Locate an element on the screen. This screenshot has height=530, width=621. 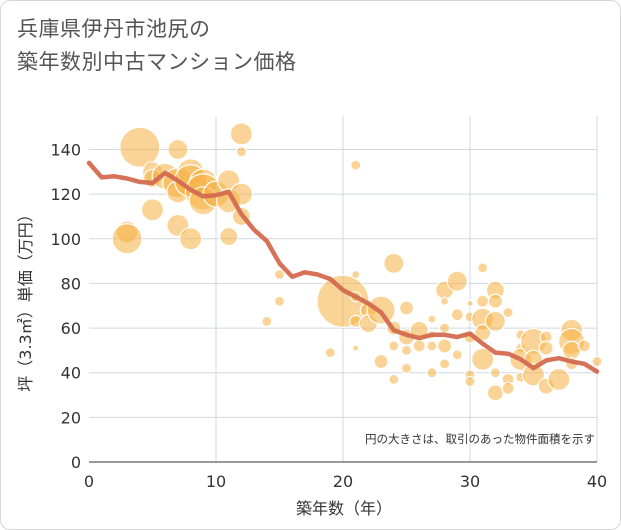
y-axis-label: 坪（3.3㎡）単価（万円） is located at coordinates (25, 298).